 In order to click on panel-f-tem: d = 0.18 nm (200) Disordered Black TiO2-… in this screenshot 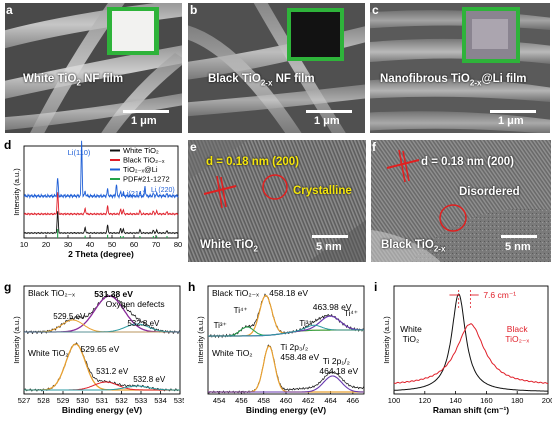, I will do `click(461, 201)`.